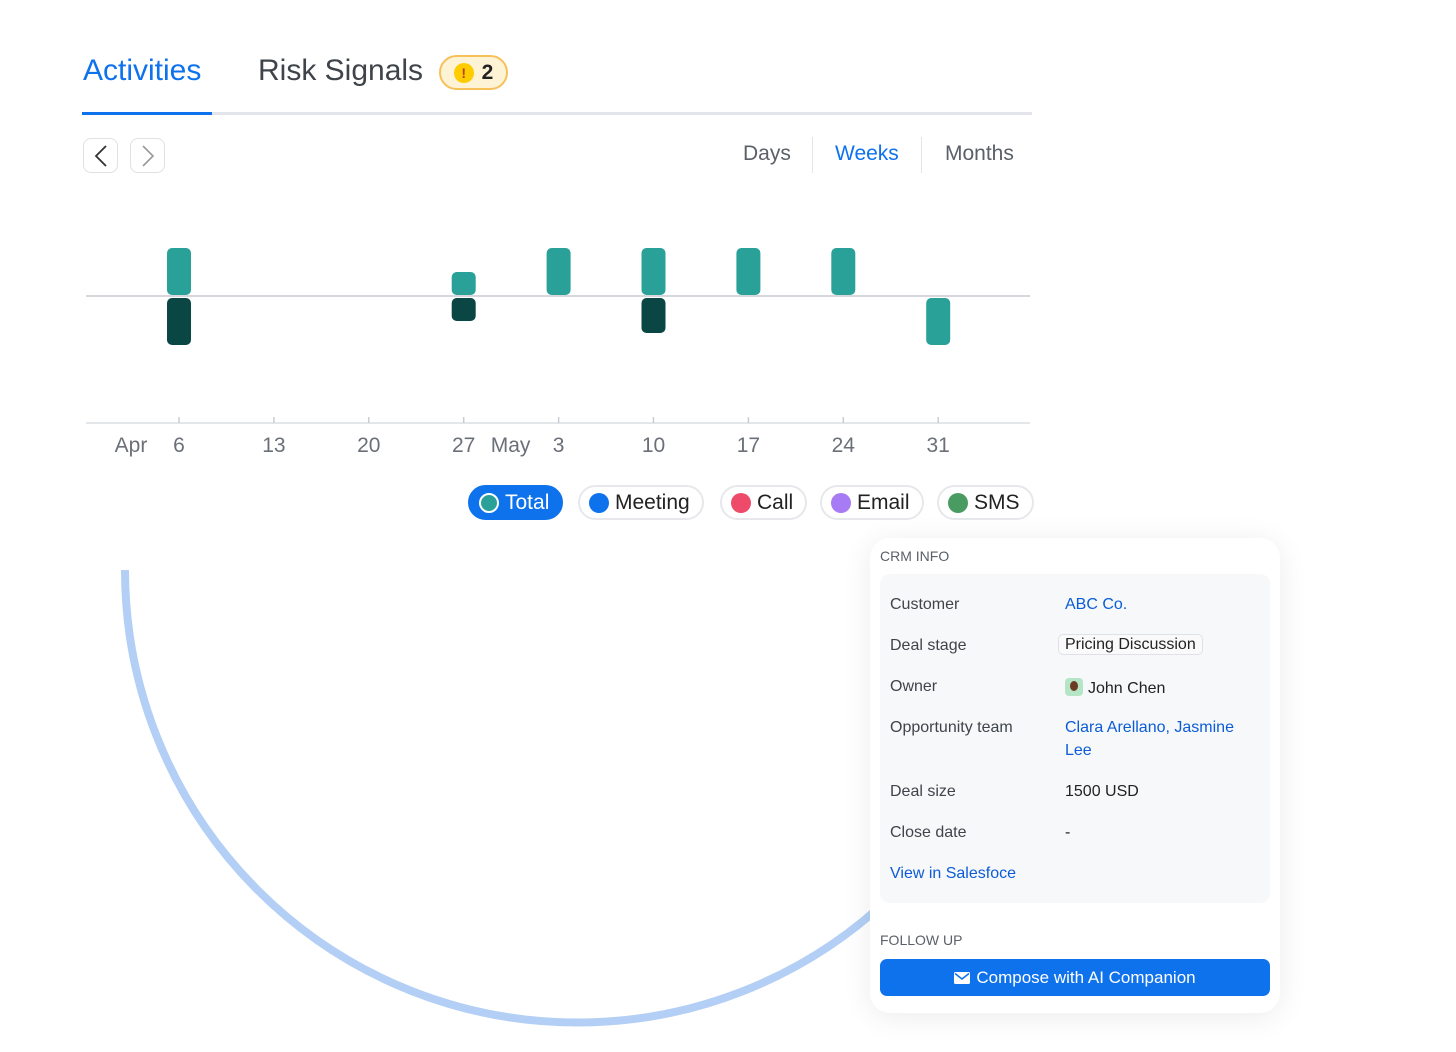 The width and height of the screenshot is (1456, 1052). Describe the element at coordinates (867, 153) in the screenshot. I see `range-weeks: Weeks` at that location.